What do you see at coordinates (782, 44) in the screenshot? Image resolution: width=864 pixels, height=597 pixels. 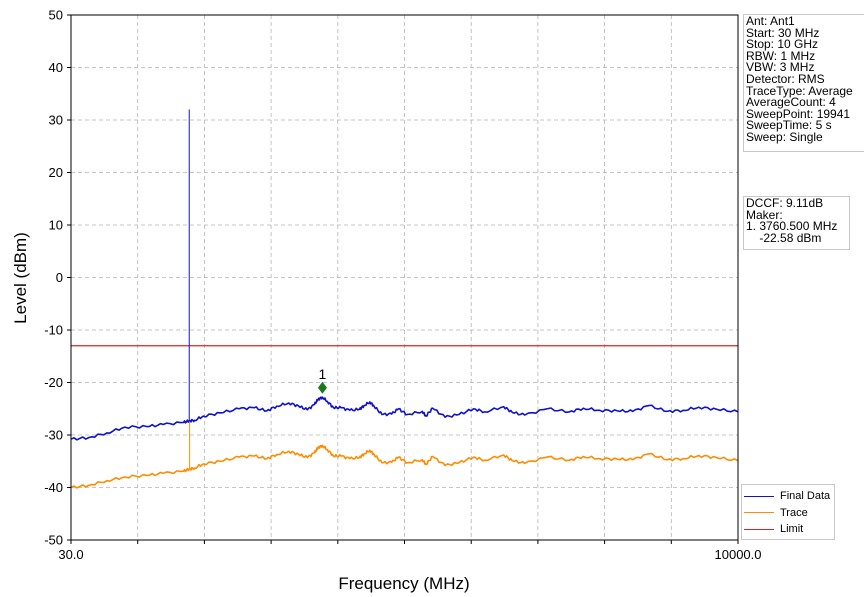 I see `settings-line: Stop: 10 GHz` at bounding box center [782, 44].